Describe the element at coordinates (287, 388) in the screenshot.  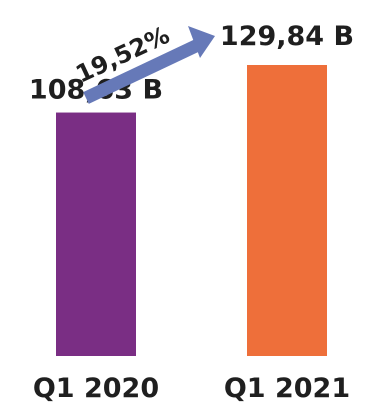
I see `category-label: Q1 2021` at that location.